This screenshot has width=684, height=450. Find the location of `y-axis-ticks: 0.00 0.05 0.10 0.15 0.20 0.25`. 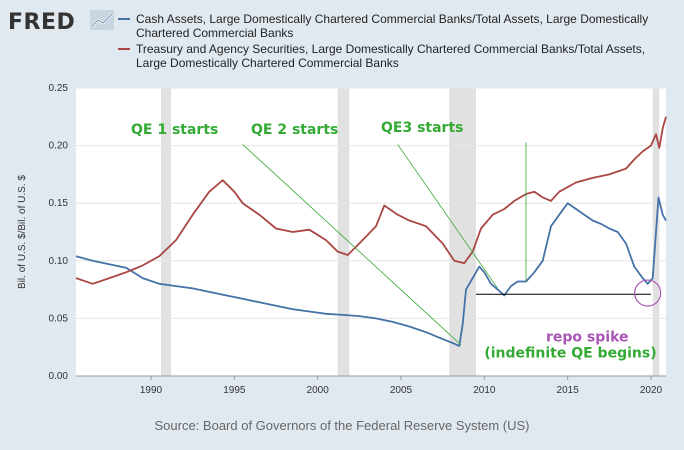

y-axis-ticks: 0.00 0.05 0.10 0.15 0.20 0.25 is located at coordinates (59, 232).